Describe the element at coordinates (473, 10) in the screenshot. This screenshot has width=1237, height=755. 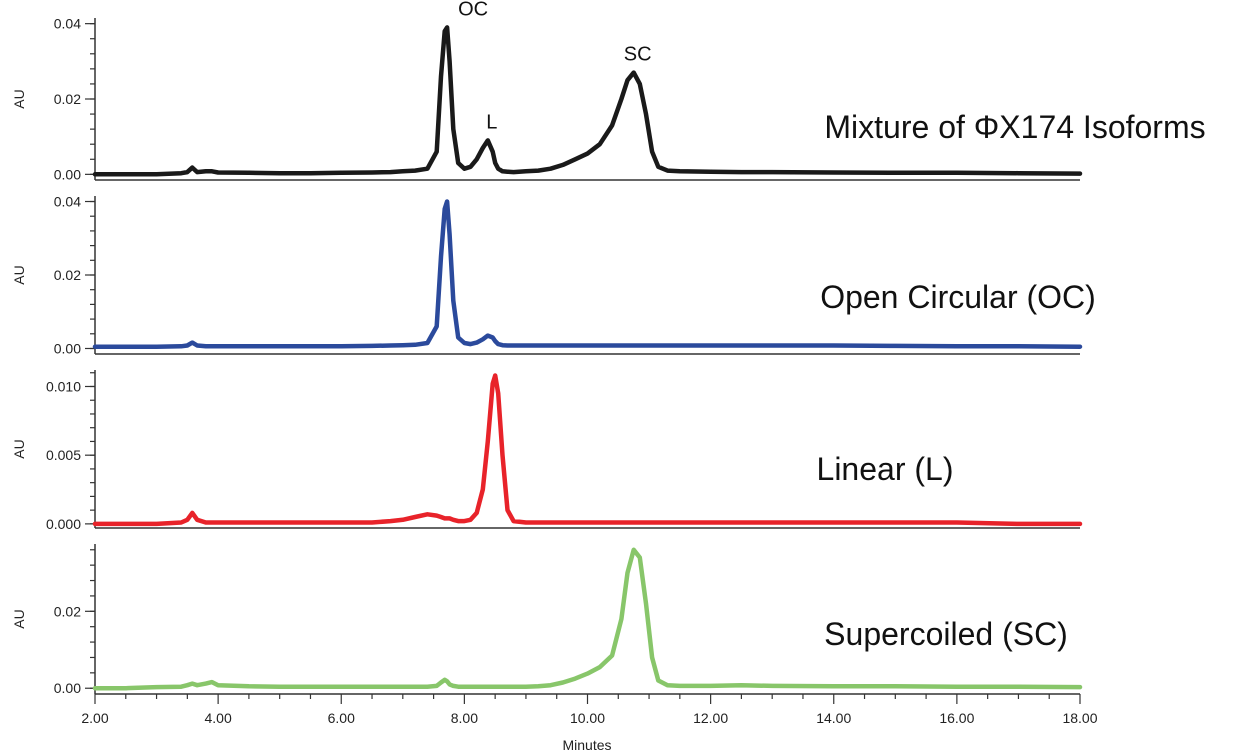
I see `peak-label-oc: OC` at that location.